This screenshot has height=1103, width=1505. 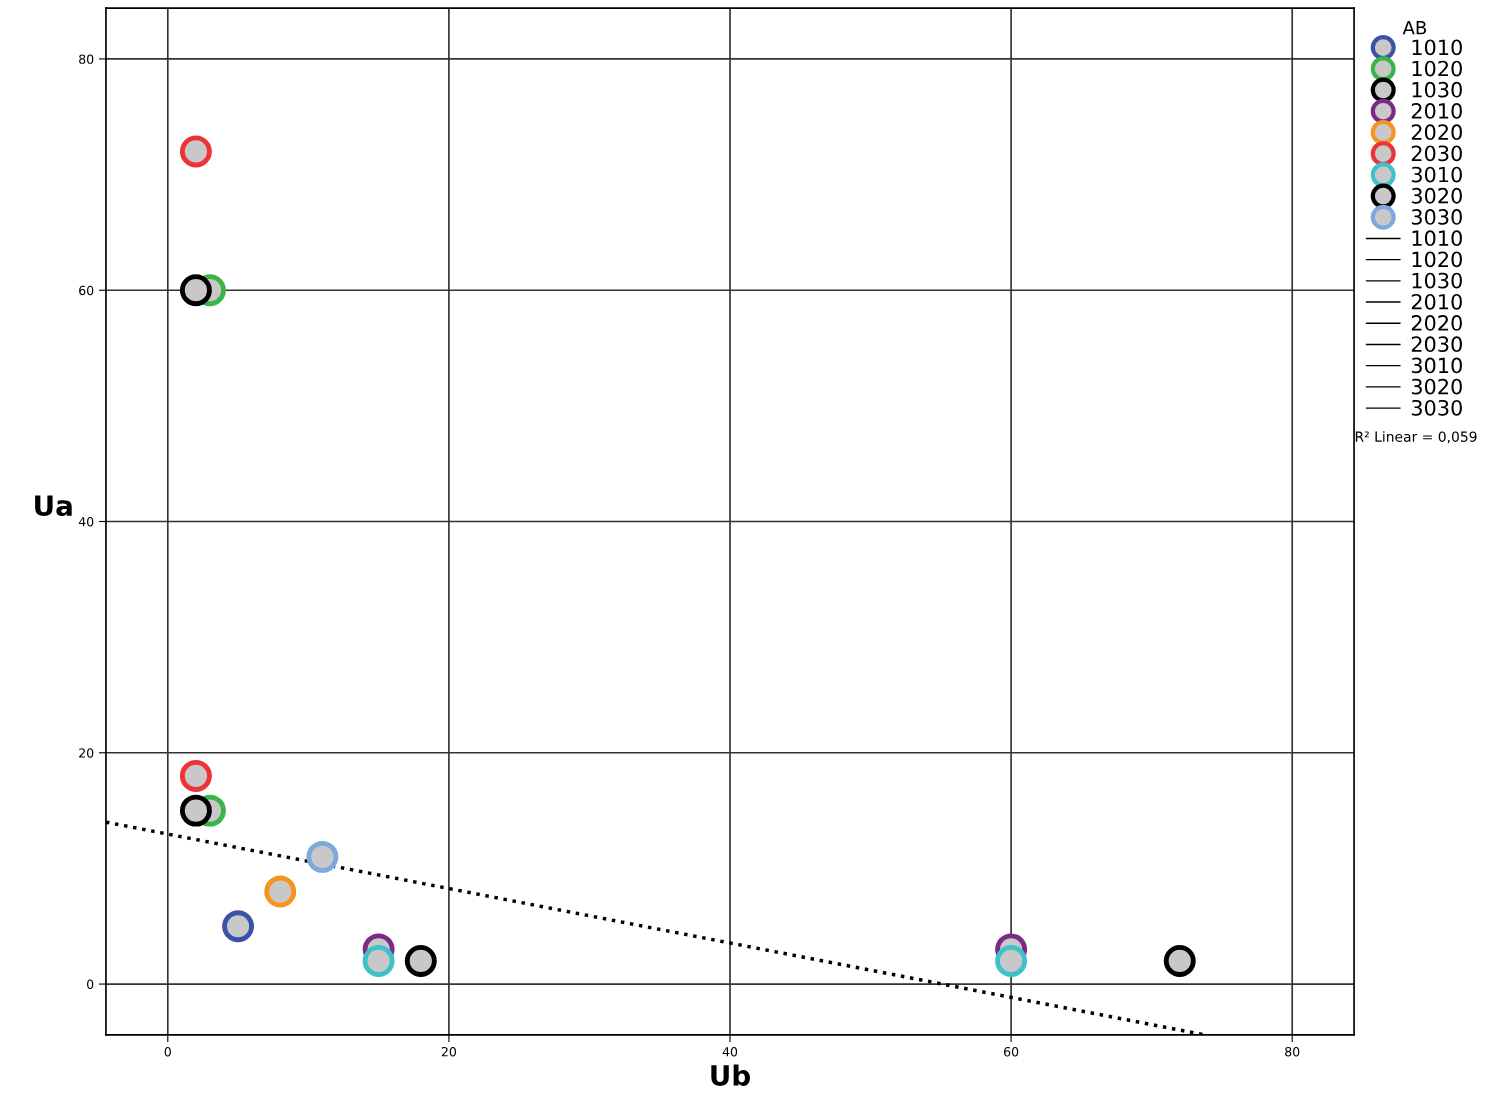 I want to click on y-tick-label: 20, so click(x=86, y=753).